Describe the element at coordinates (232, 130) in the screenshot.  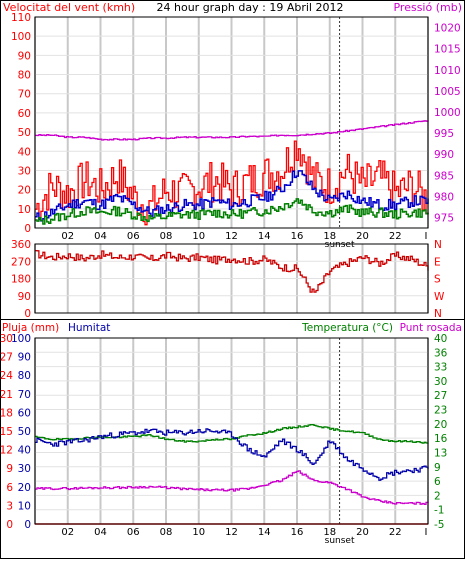
I see `pressure-line` at that location.